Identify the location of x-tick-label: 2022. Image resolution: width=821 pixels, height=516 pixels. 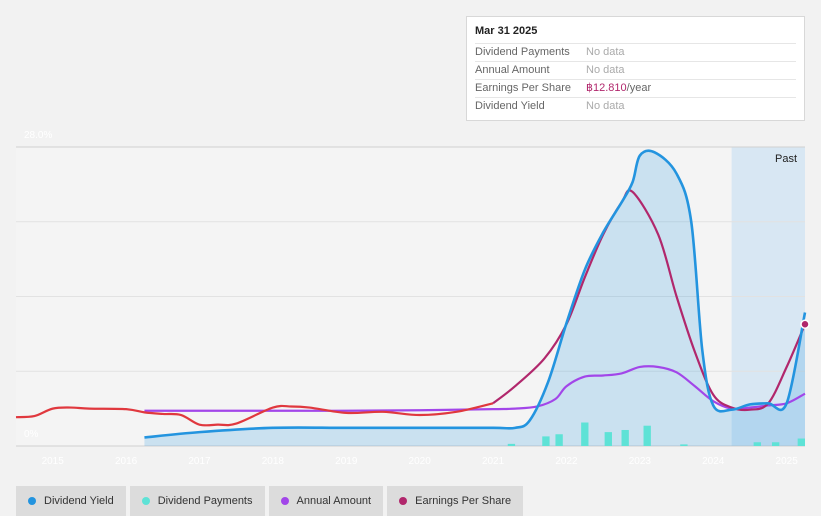
(566, 461).